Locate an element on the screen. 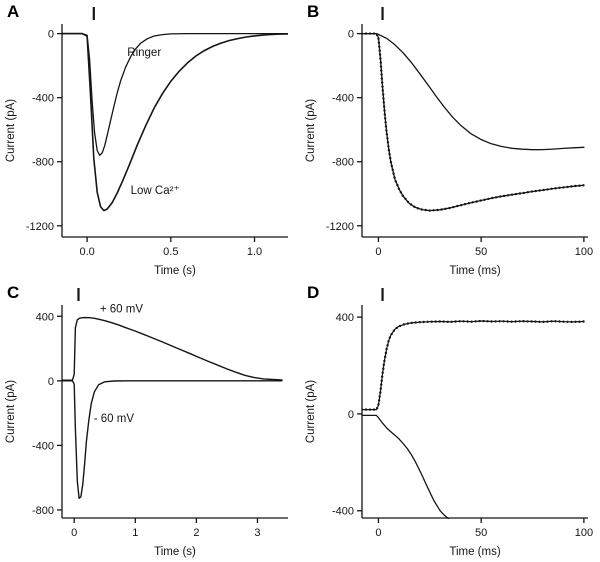 The width and height of the screenshot is (600, 562). x-axis-label: Time (s) is located at coordinates (175, 552).